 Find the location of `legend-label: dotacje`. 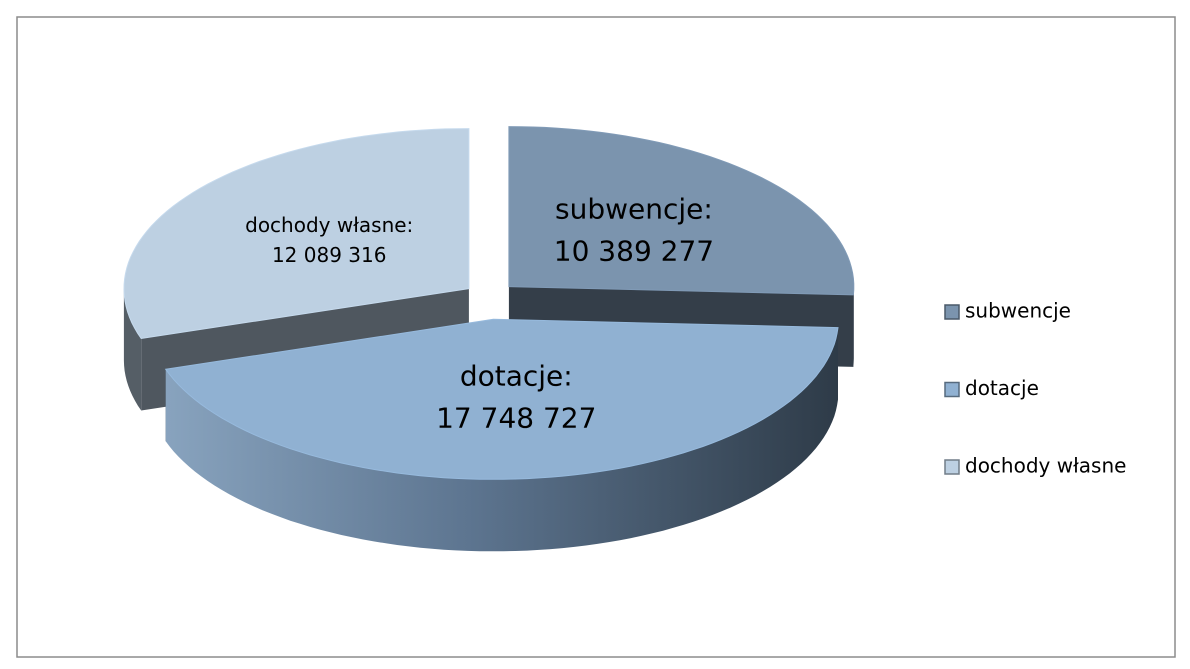

legend-label: dotacje is located at coordinates (1002, 388).